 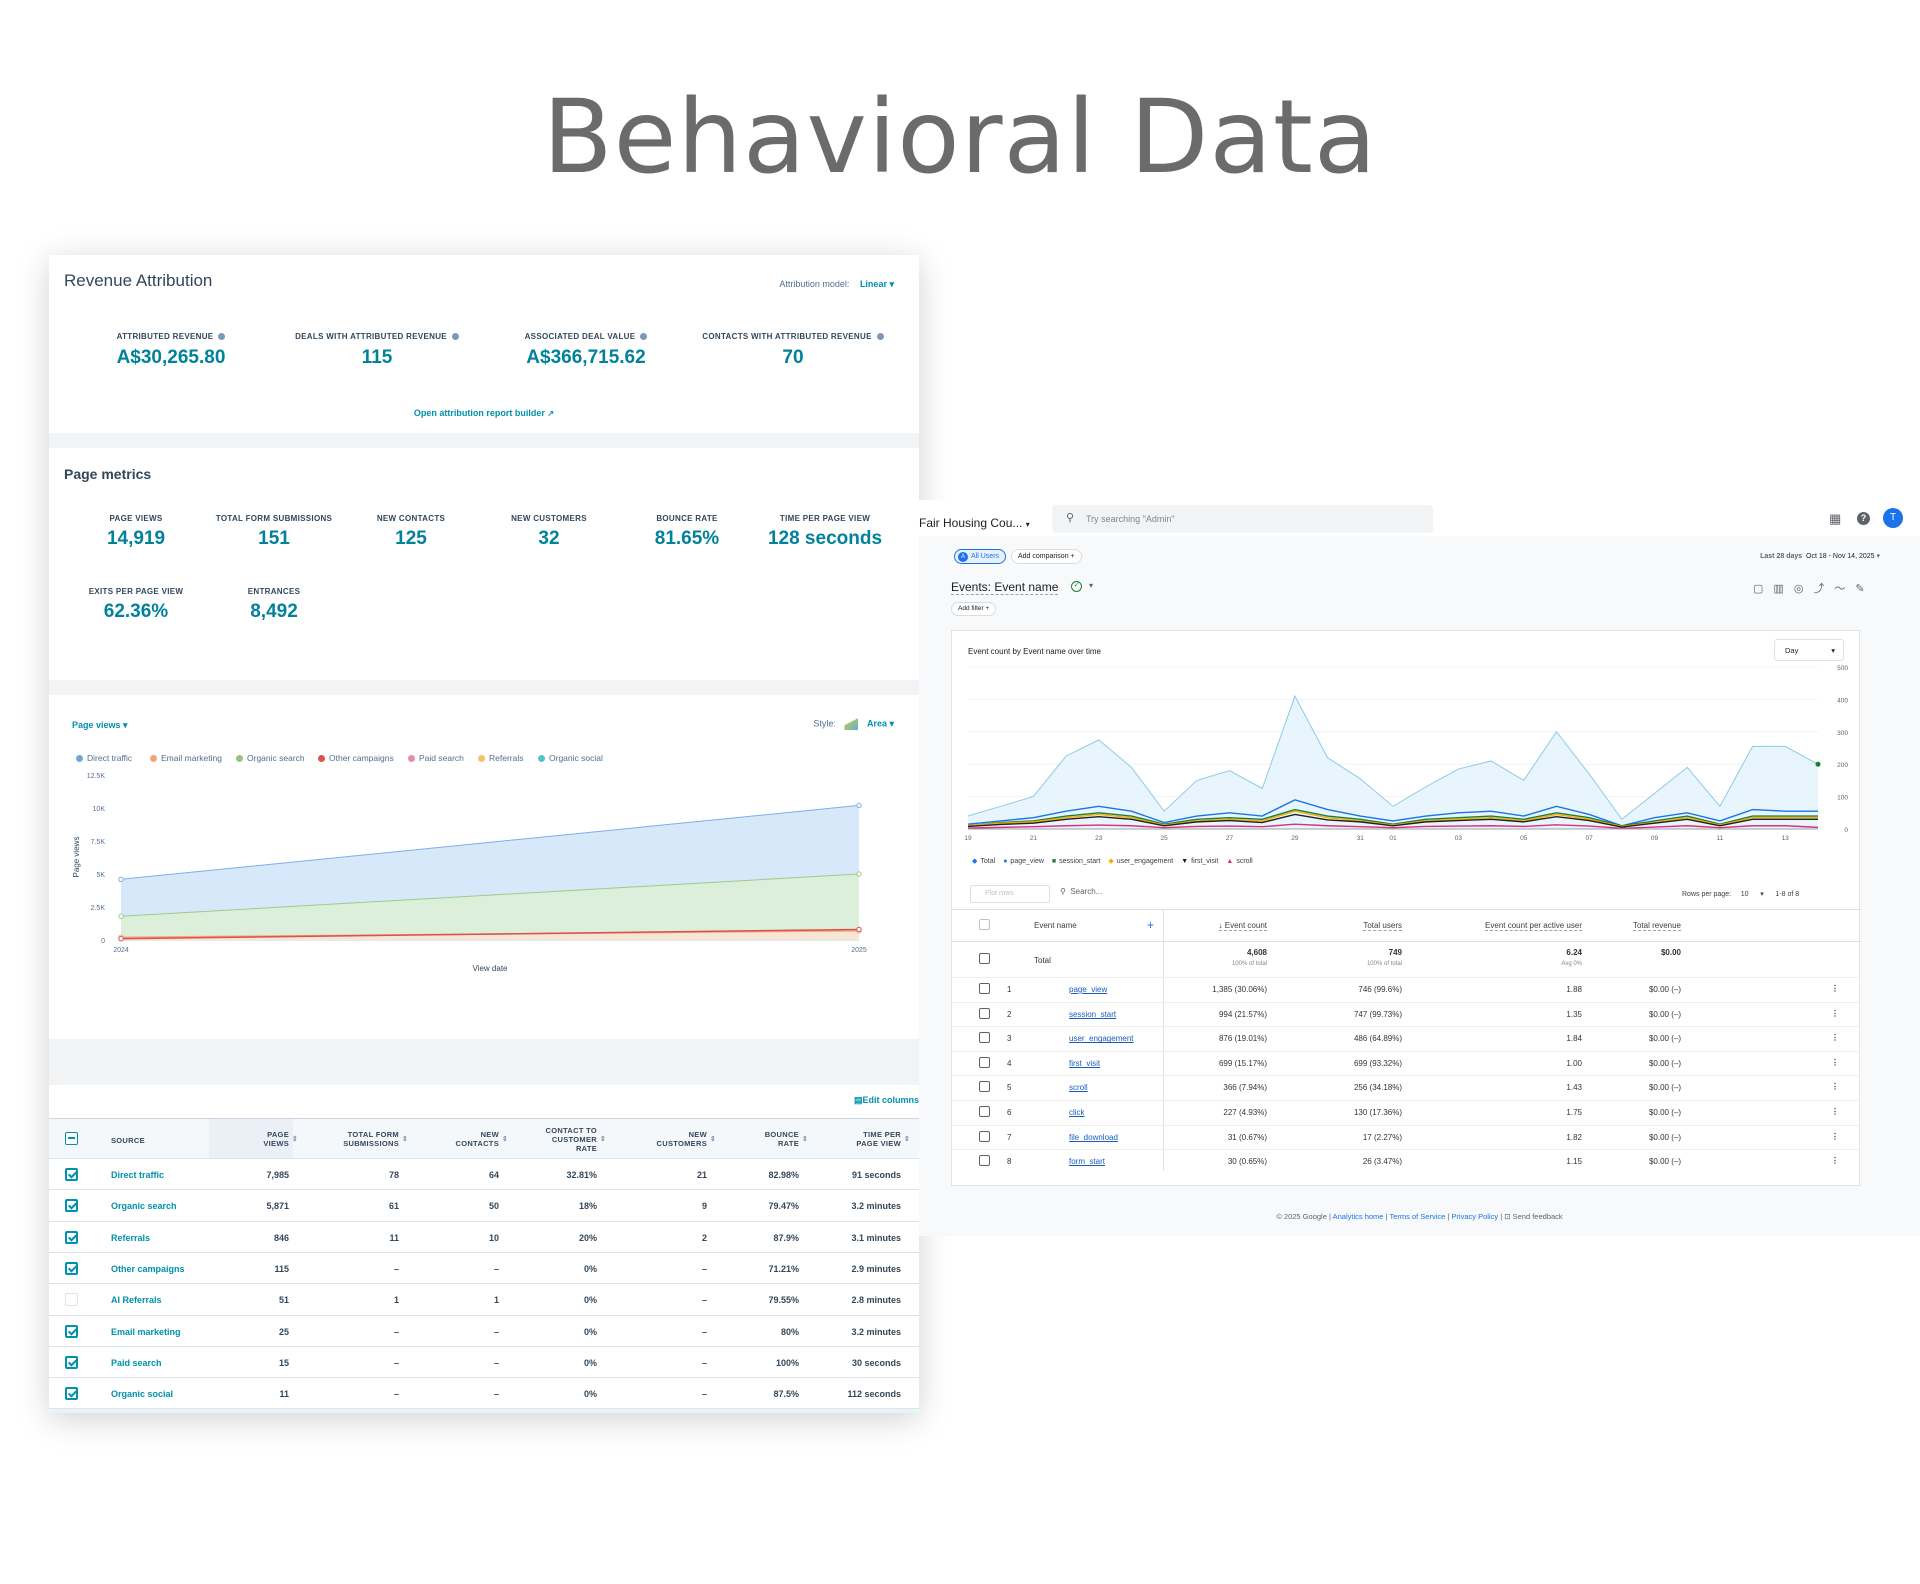 I want to click on column-header: Total users, so click(x=1382, y=926).